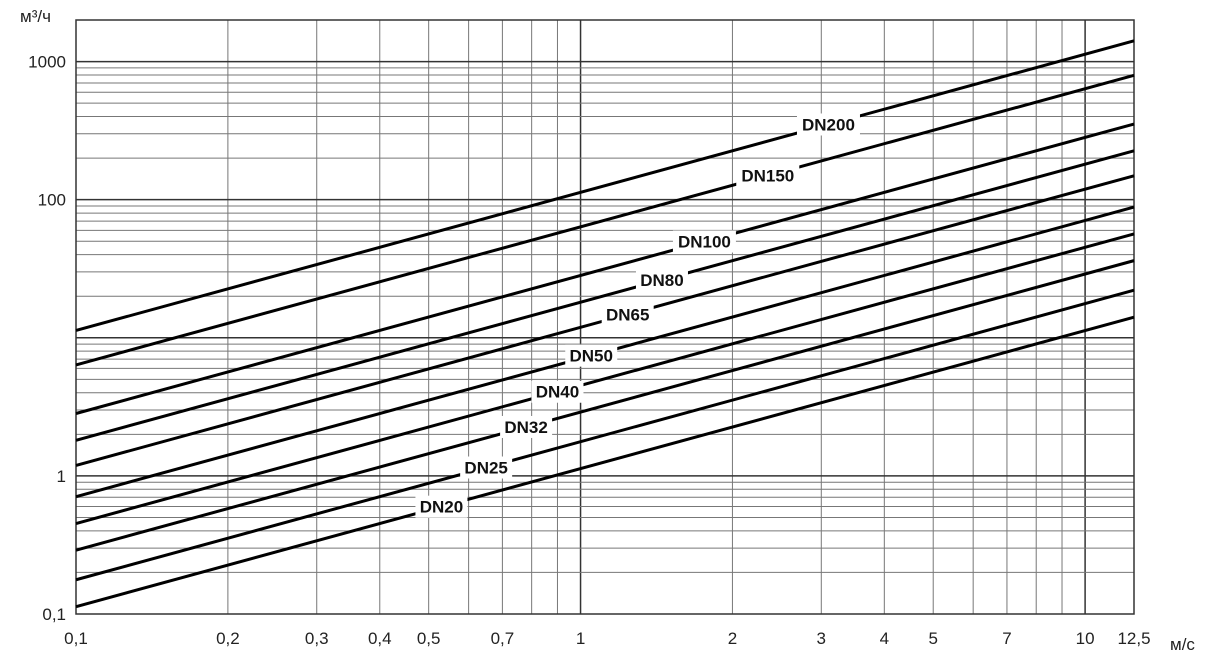  Describe the element at coordinates (732, 638) in the screenshot. I see `x-tick-label: 2` at that location.